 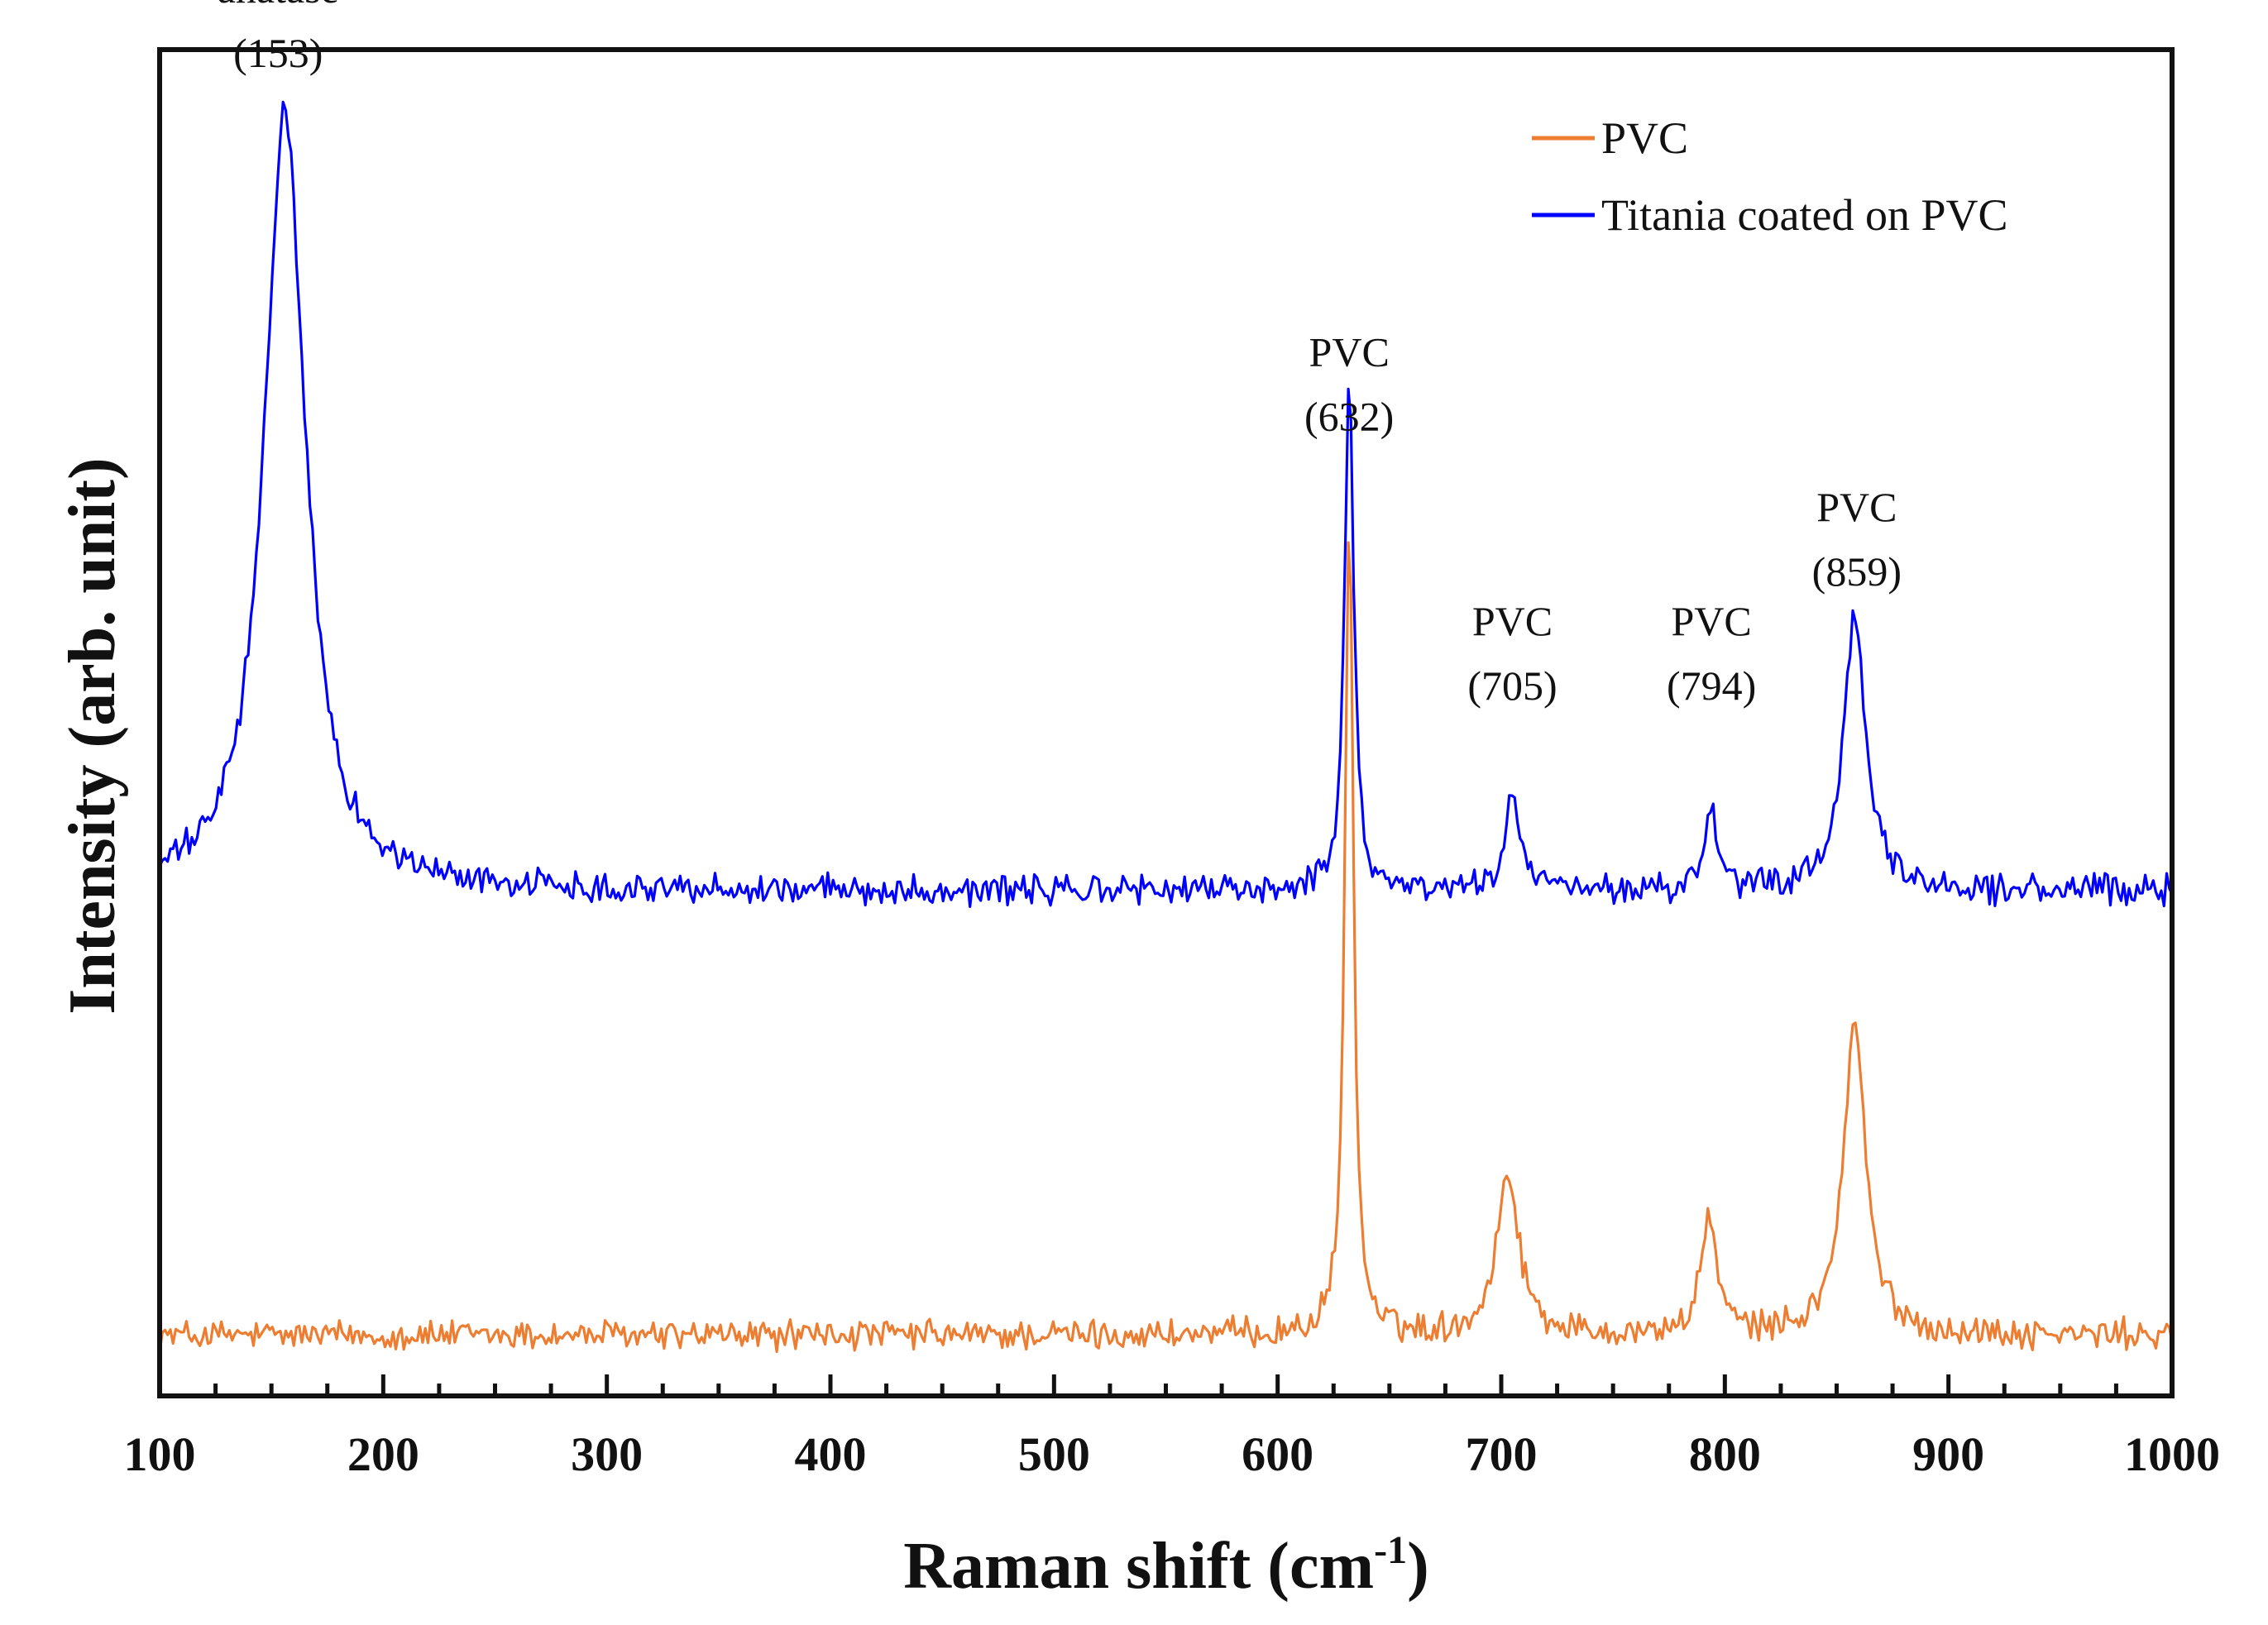 I want to click on peak-annotation-position: (632), so click(x=1349, y=417).